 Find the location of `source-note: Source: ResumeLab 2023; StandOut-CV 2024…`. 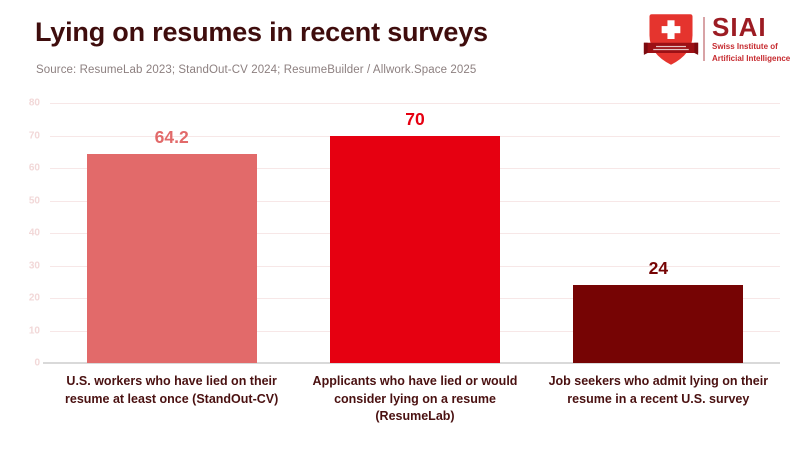

source-note: Source: ResumeLab 2023; StandOut-CV 2024… is located at coordinates (256, 70).